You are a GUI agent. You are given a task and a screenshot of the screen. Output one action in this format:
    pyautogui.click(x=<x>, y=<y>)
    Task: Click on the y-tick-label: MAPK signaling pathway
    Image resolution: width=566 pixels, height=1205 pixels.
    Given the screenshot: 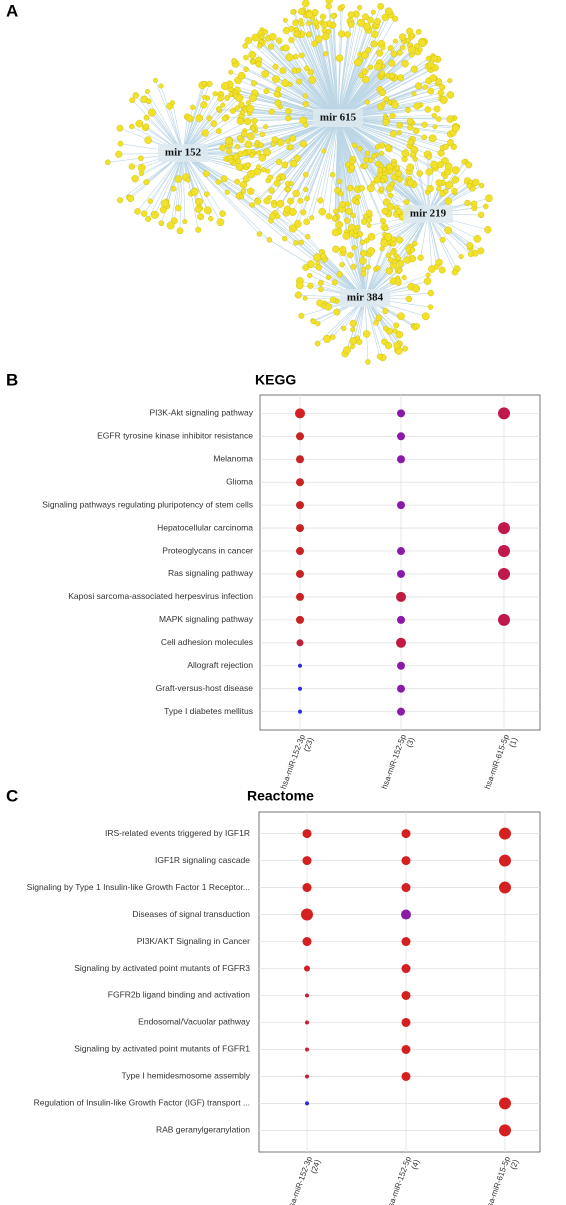 What is the action you would take?
    pyautogui.click(x=206, y=619)
    